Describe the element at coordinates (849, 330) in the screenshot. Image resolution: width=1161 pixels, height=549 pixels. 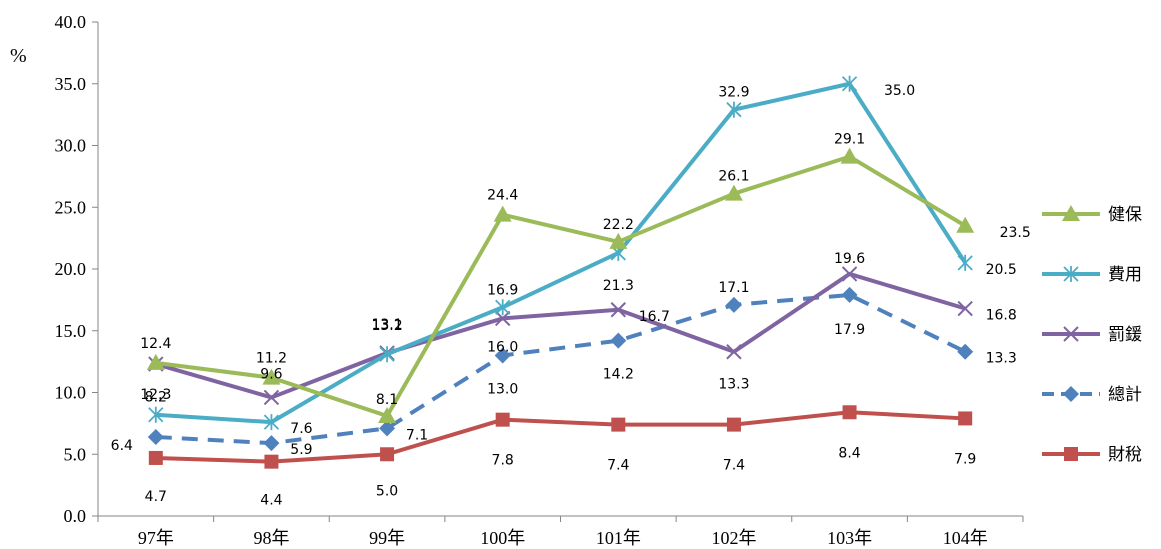
I see `data-label: 17.9` at that location.